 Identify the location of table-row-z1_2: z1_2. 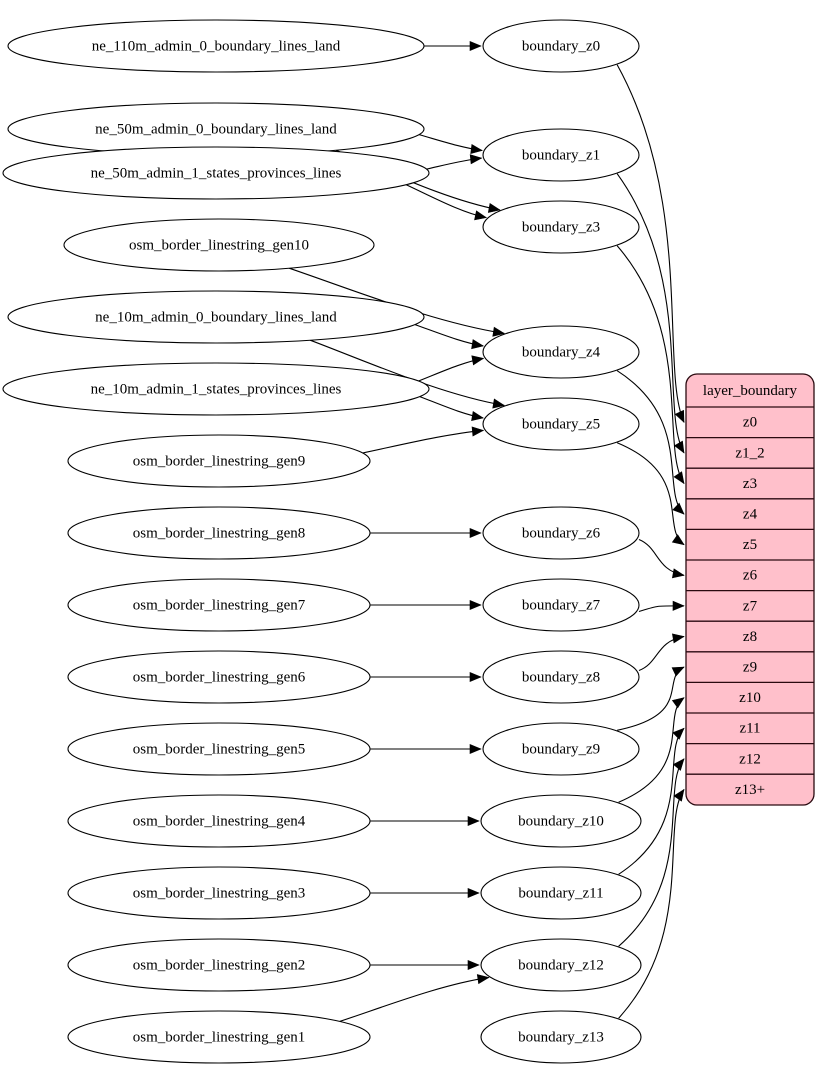
(750, 453).